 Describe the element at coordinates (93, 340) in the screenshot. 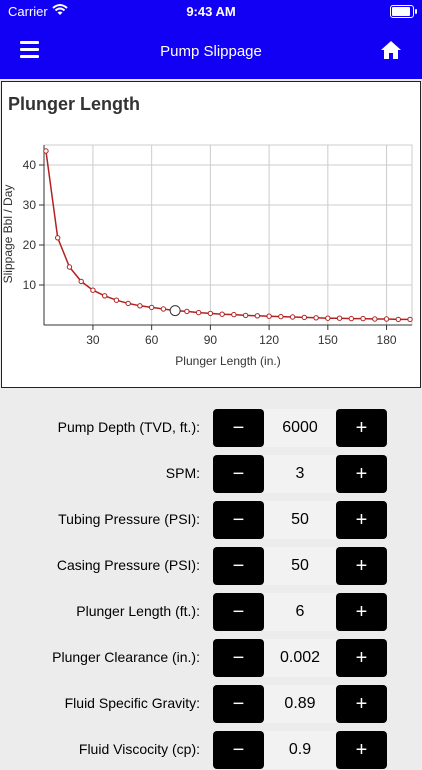

I see `x-tick-label: 30` at that location.